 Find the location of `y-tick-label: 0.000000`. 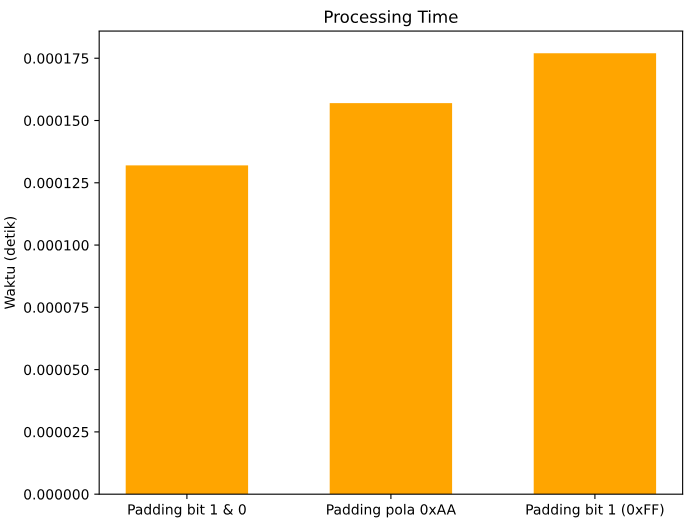

y-tick-label: 0.000000 is located at coordinates (56, 494).